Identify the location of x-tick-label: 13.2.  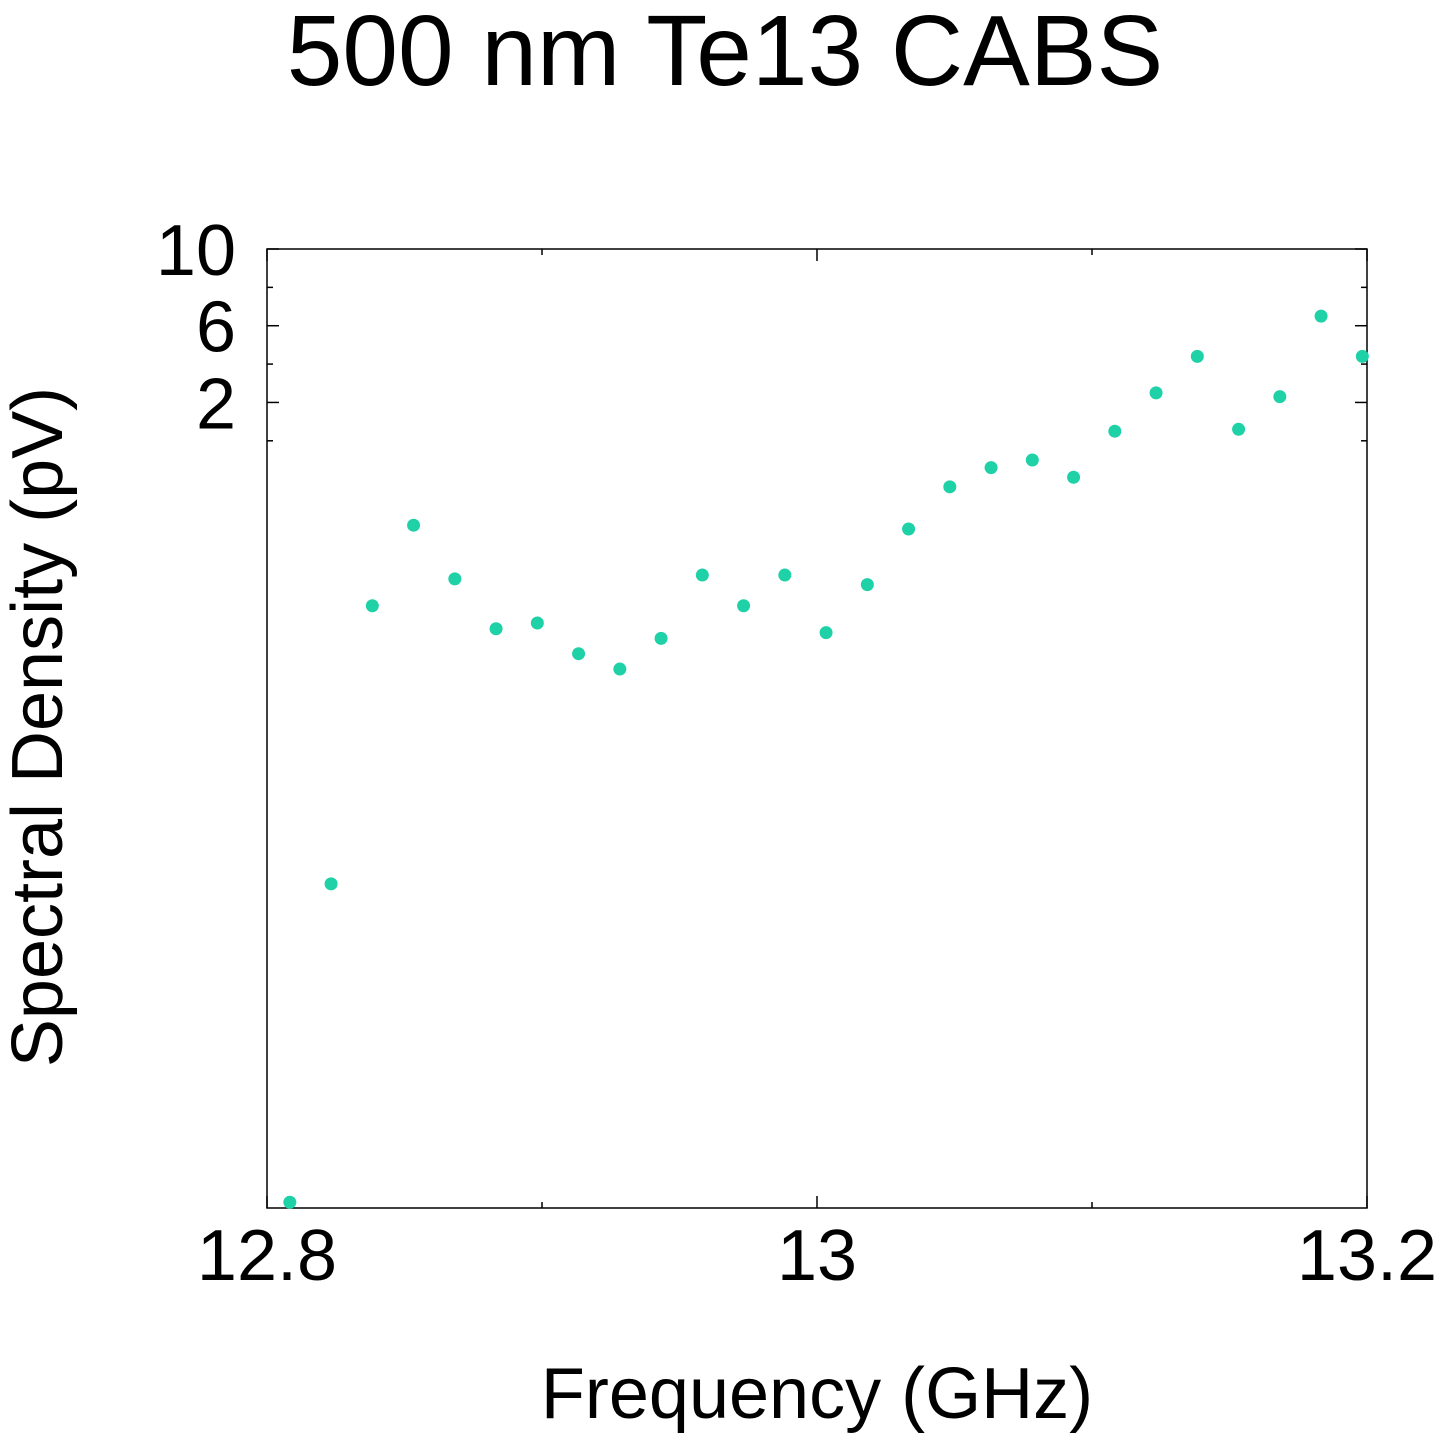
(1367, 1256).